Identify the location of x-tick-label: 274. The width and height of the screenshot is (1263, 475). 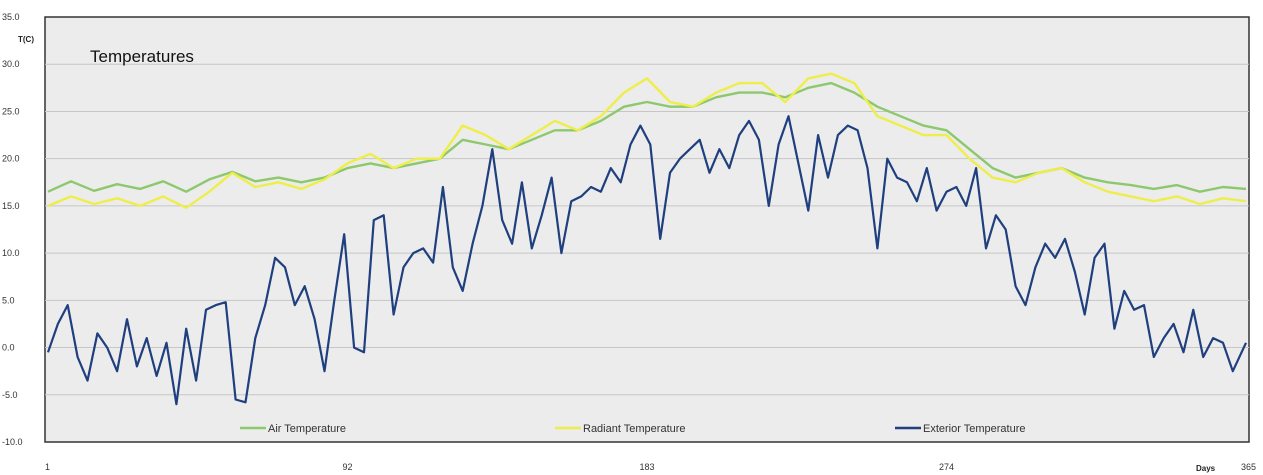
(946, 467).